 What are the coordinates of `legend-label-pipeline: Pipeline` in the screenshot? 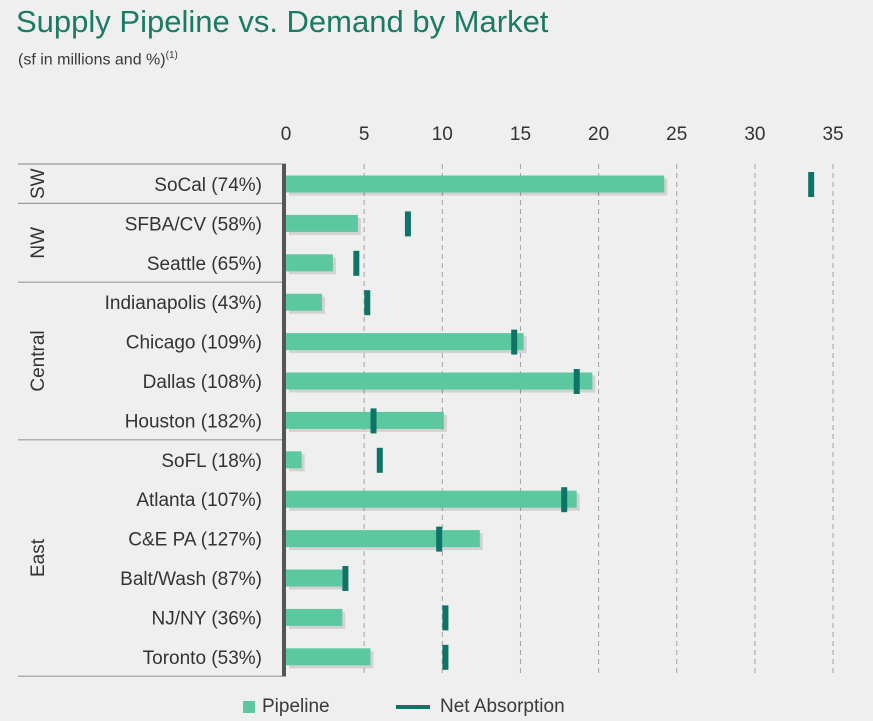 It's located at (296, 706).